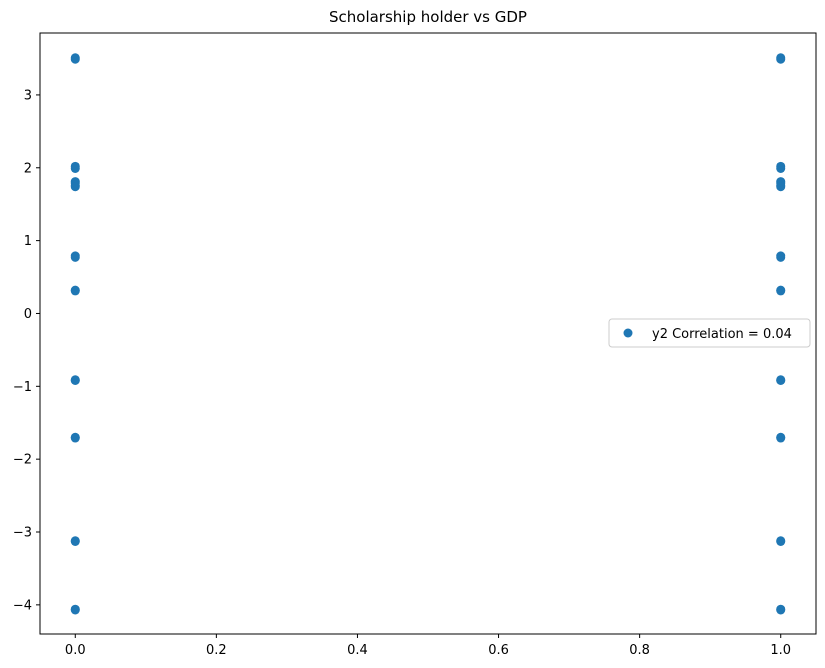 The width and height of the screenshot is (825, 668). I want to click on x-axis: 0.0 0.2 0.4 0.6 0.8 1.0, so click(428, 646).